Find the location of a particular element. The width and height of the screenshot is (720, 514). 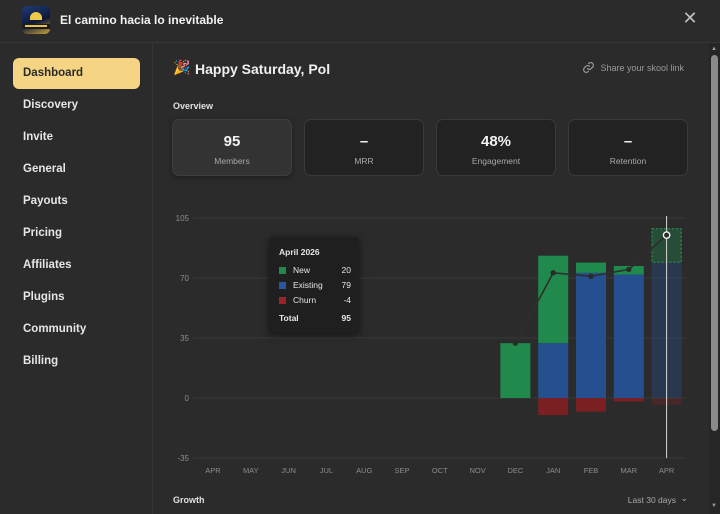

scrollbar: ▲ ▼ is located at coordinates (714, 278).